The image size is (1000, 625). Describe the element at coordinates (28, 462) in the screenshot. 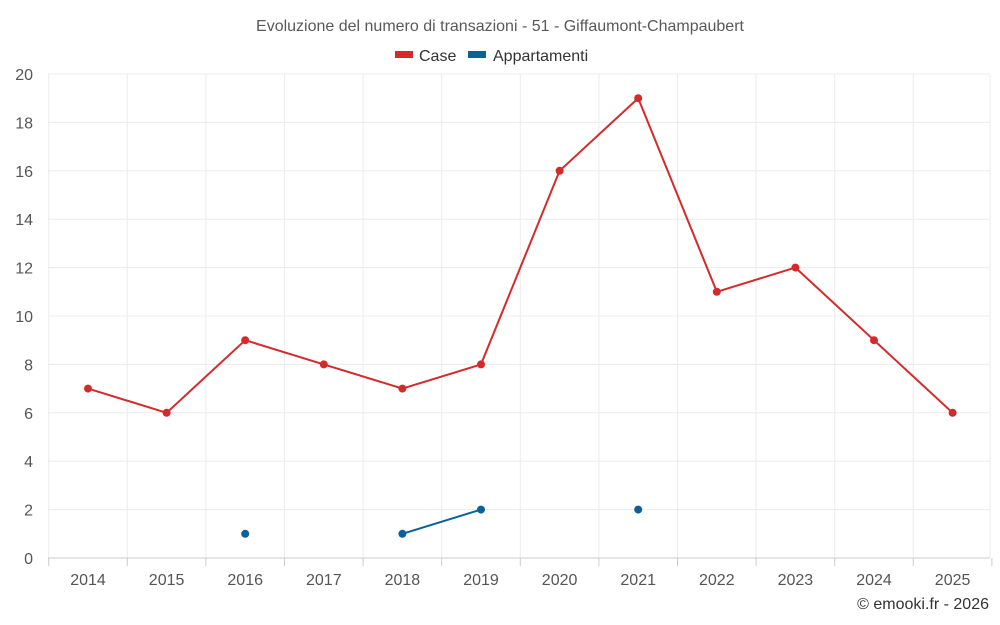

I see `y-tick-label: 4` at that location.